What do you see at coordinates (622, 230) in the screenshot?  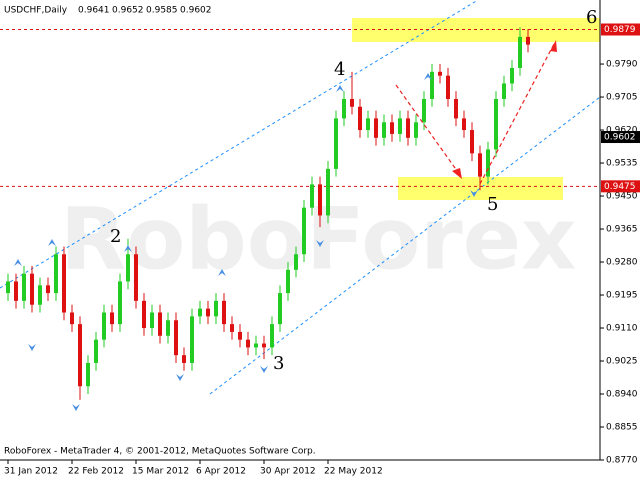 I see `y-tick-label: 0.9365` at bounding box center [622, 230].